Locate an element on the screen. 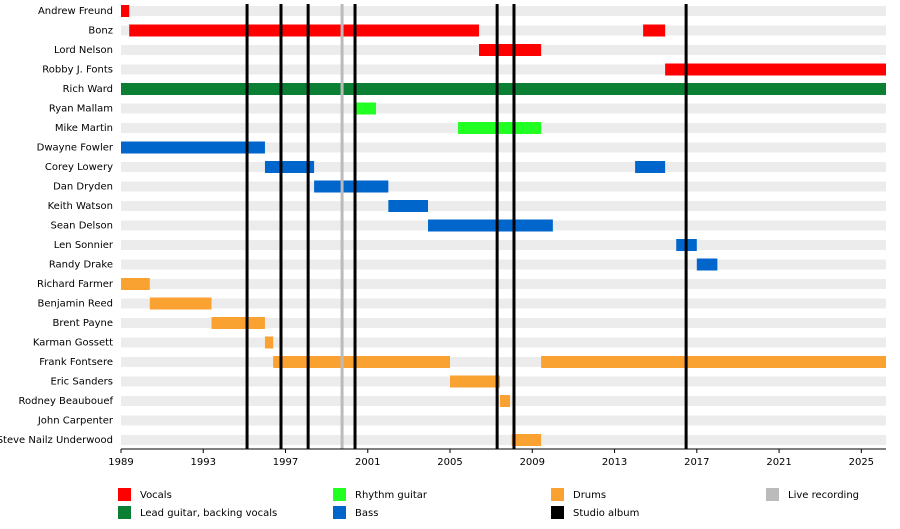  x-tick-label: 1997 is located at coordinates (285, 462).